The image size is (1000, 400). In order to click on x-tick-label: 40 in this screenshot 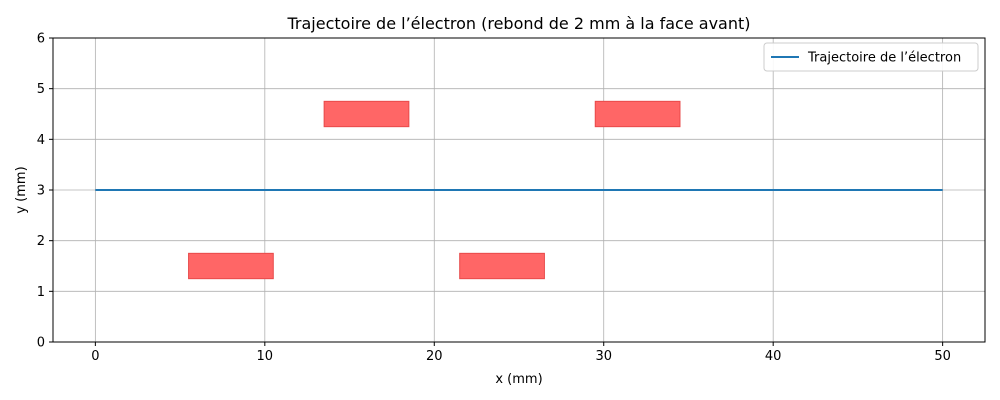, I will do `click(773, 356)`.